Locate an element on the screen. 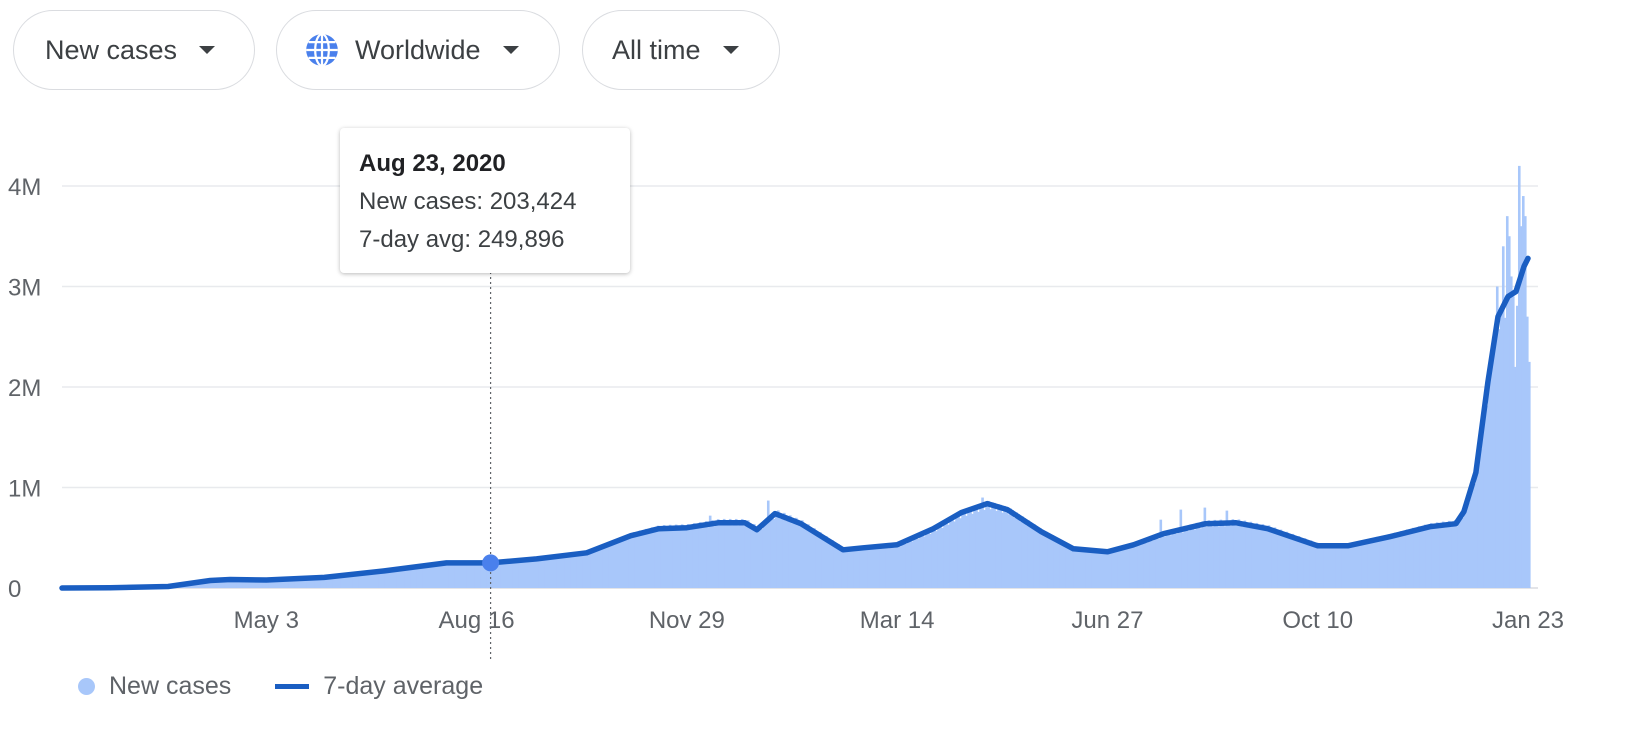 This screenshot has width=1636, height=737. all-time-dropdown: All time is located at coordinates (681, 50).